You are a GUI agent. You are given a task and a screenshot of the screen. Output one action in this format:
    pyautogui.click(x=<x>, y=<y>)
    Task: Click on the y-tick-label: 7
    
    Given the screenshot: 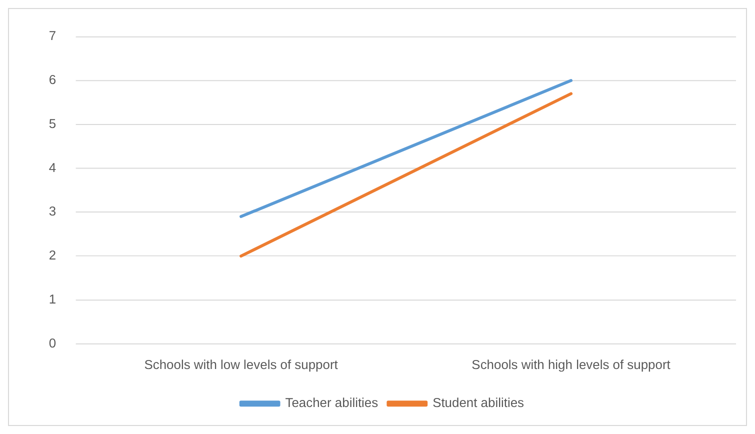 What is the action you would take?
    pyautogui.click(x=52, y=36)
    